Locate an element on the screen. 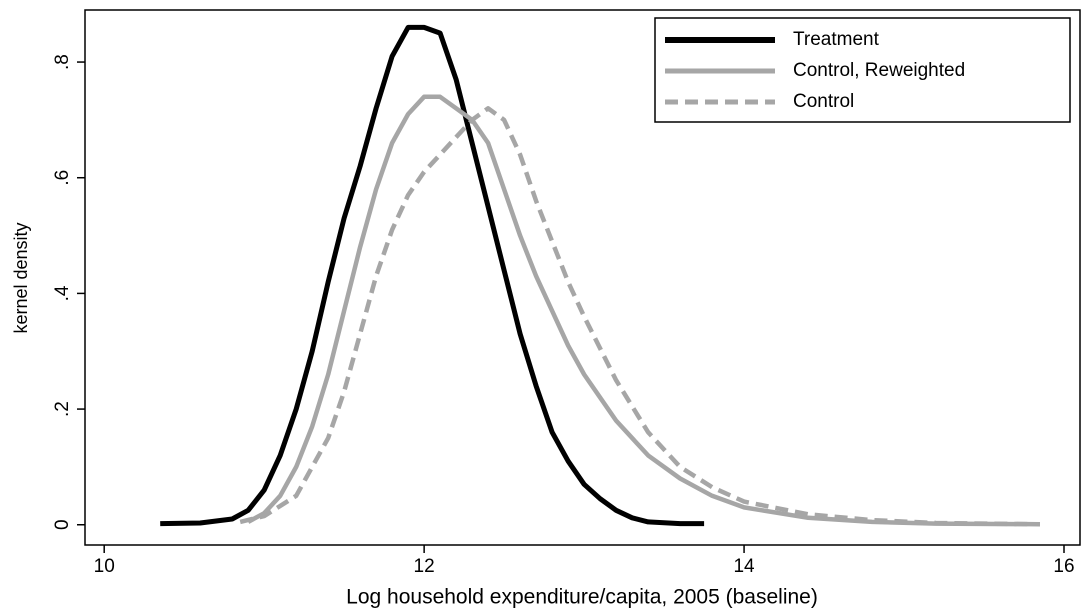 This screenshot has height=615, width=1084. x-tick-label: 16 is located at coordinates (1063, 566).